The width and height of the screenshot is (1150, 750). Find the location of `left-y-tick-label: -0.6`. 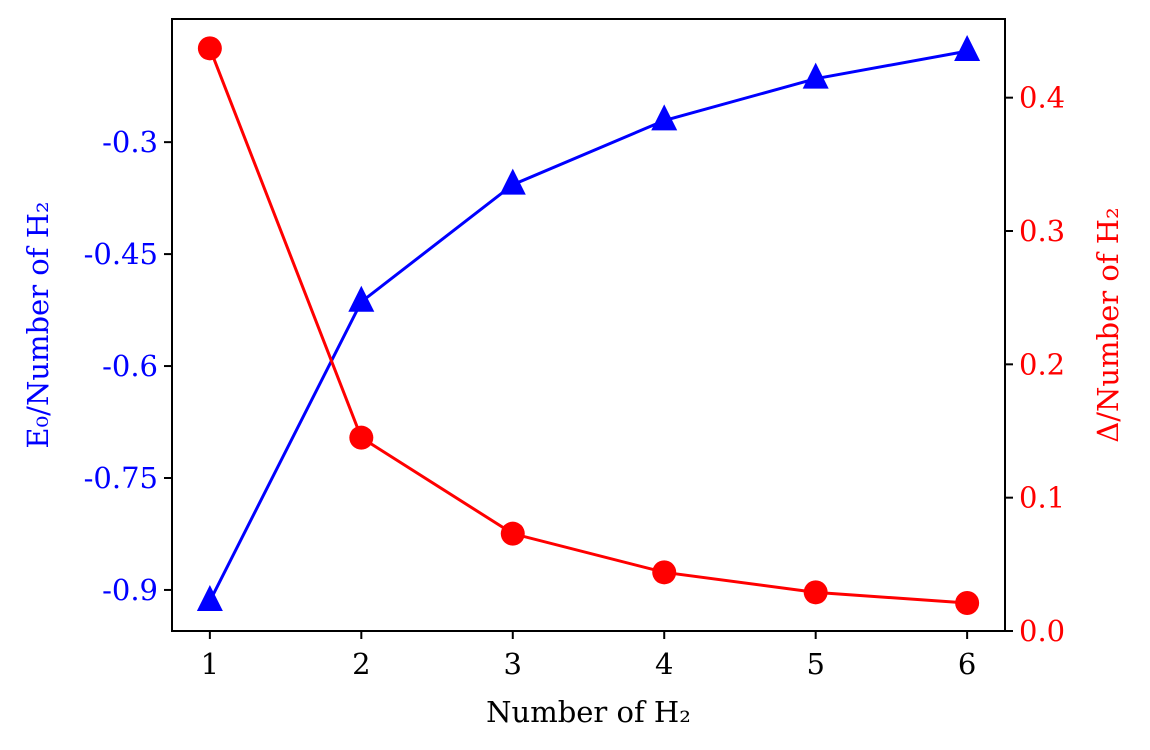

left-y-tick-label: -0.6 is located at coordinates (130, 366).